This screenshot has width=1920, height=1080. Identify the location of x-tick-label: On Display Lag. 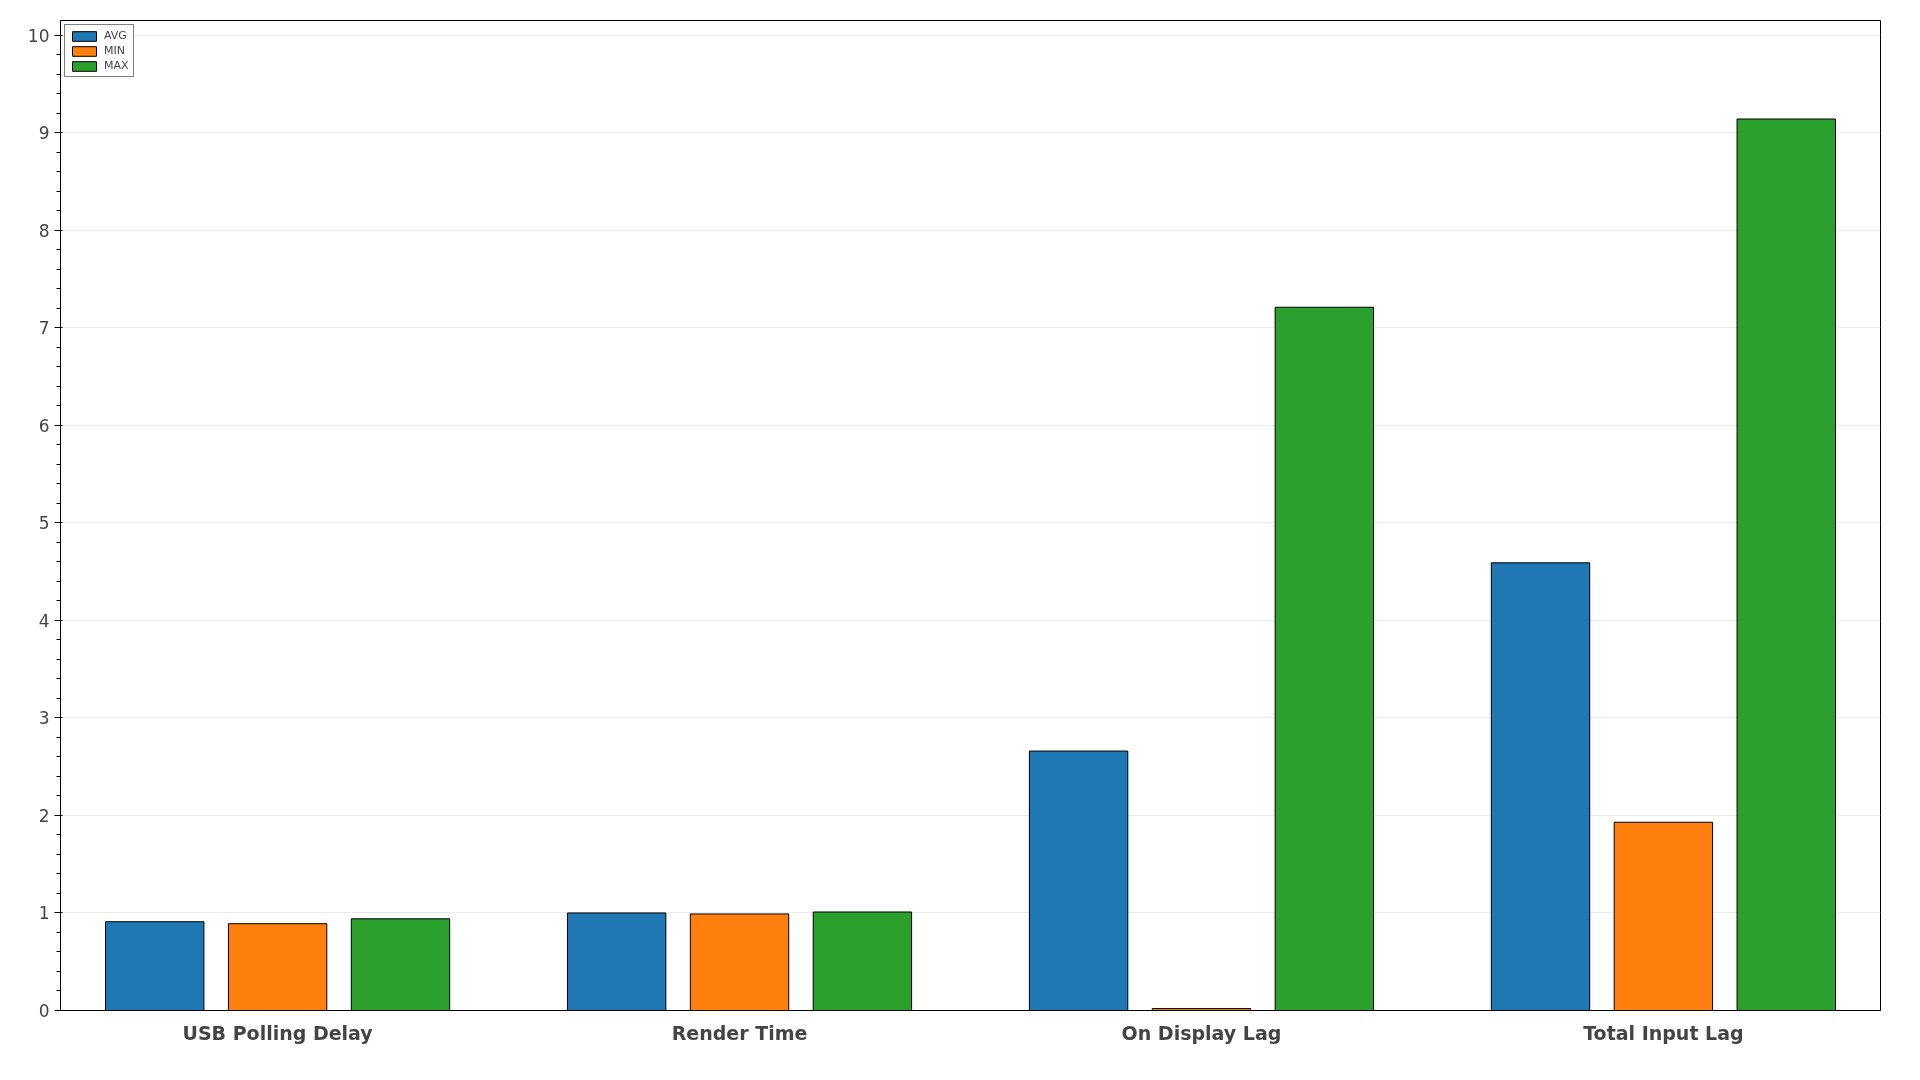
(1201, 1032).